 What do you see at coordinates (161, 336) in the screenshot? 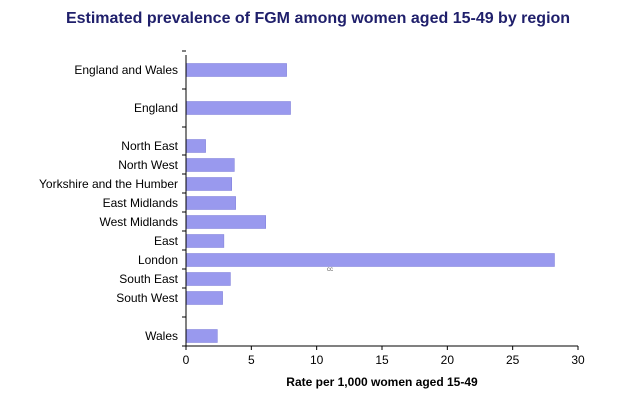
I see `category-label-wales: Wales` at bounding box center [161, 336].